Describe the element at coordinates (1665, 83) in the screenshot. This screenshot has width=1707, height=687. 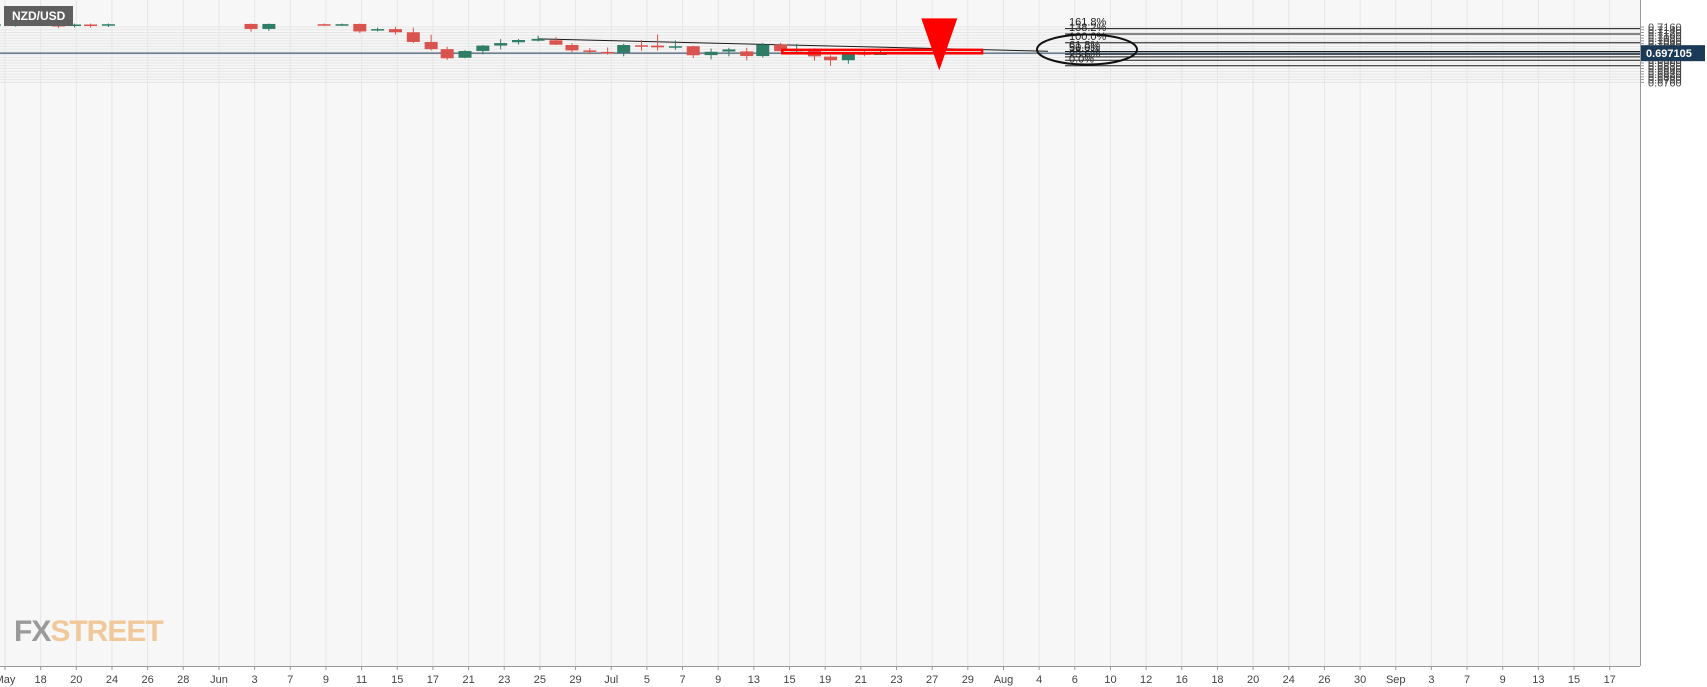
I see `y-tick-label: 0.6760` at that location.